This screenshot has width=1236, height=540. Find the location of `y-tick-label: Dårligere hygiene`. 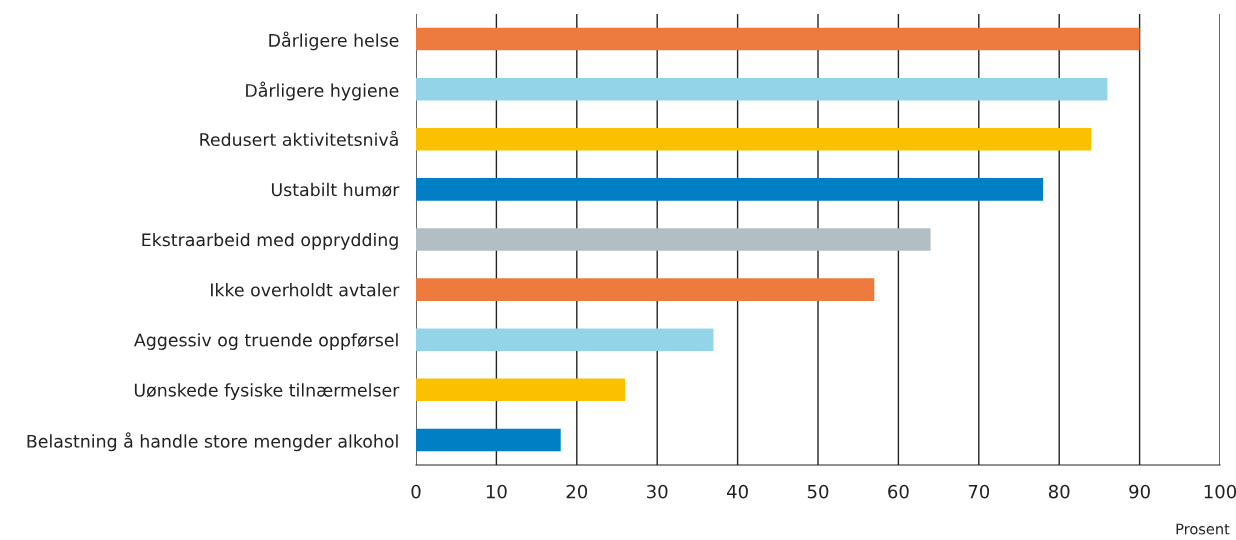

y-tick-label: Dårligere hygiene is located at coordinates (322, 91).